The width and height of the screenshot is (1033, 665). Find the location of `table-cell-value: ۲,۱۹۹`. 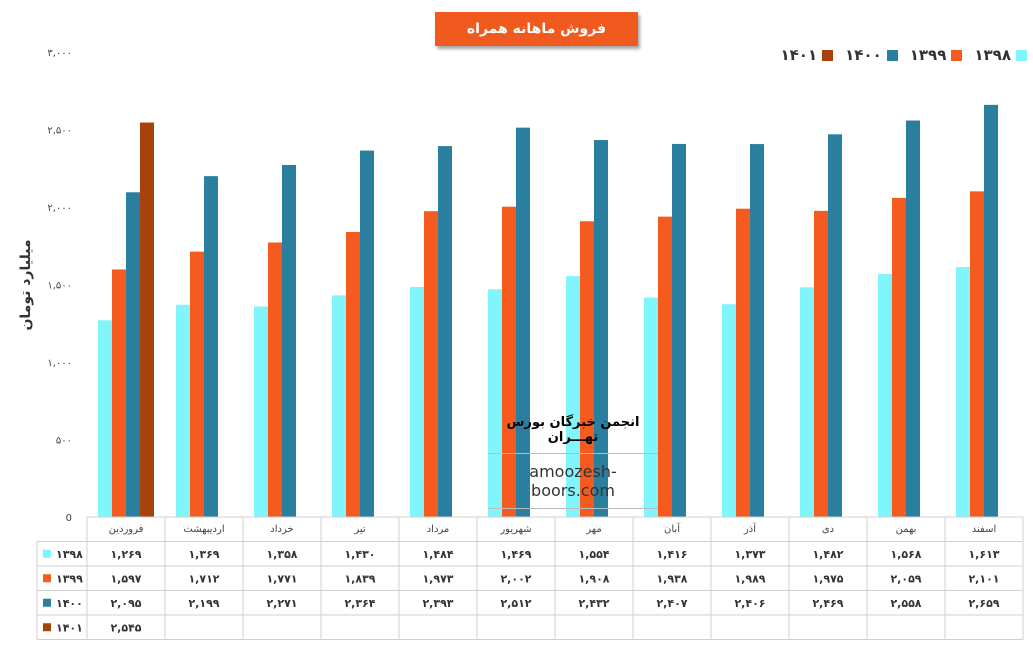

table-cell-value: ۲,۱۹۹ is located at coordinates (203, 603).